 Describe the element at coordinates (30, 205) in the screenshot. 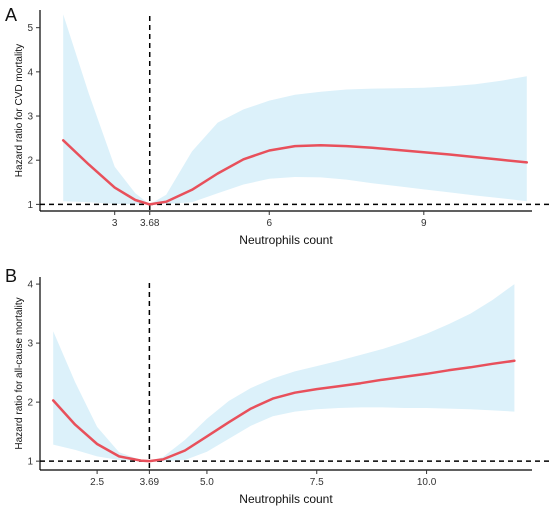

I see `y-tick-label-a: 1` at that location.